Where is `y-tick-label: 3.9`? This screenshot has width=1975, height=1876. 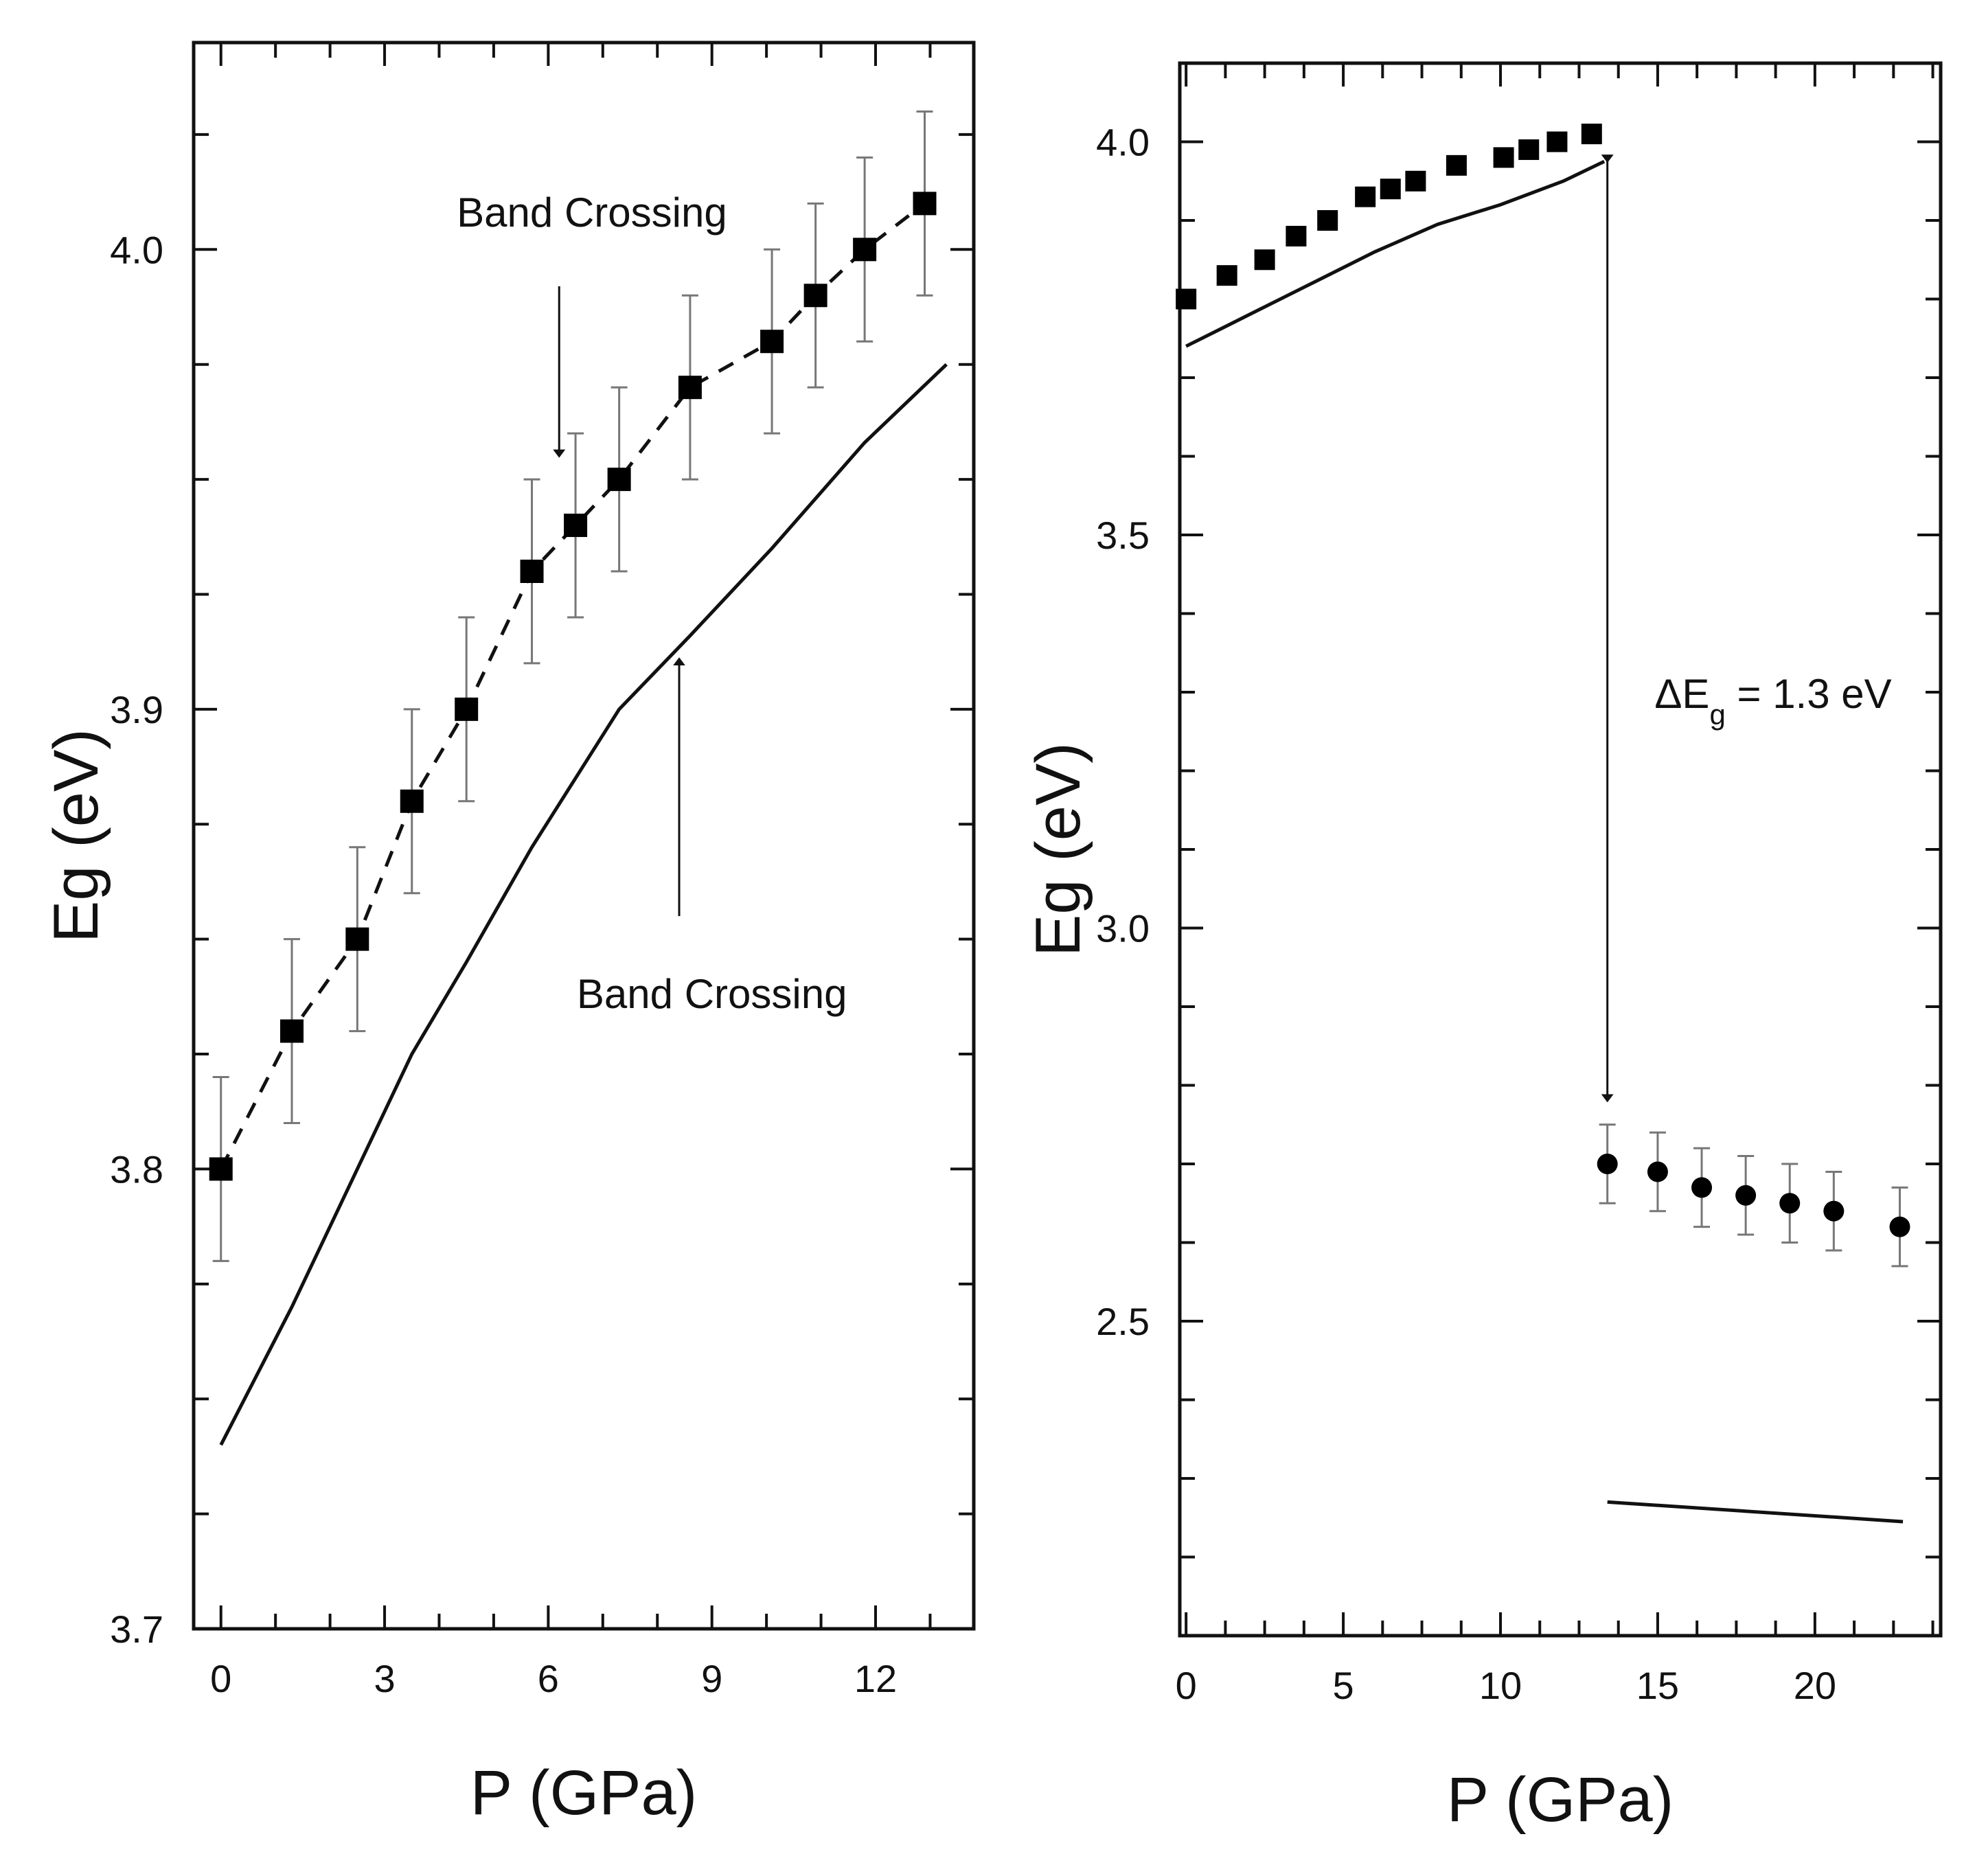
y-tick-label: 3.9 is located at coordinates (136, 709).